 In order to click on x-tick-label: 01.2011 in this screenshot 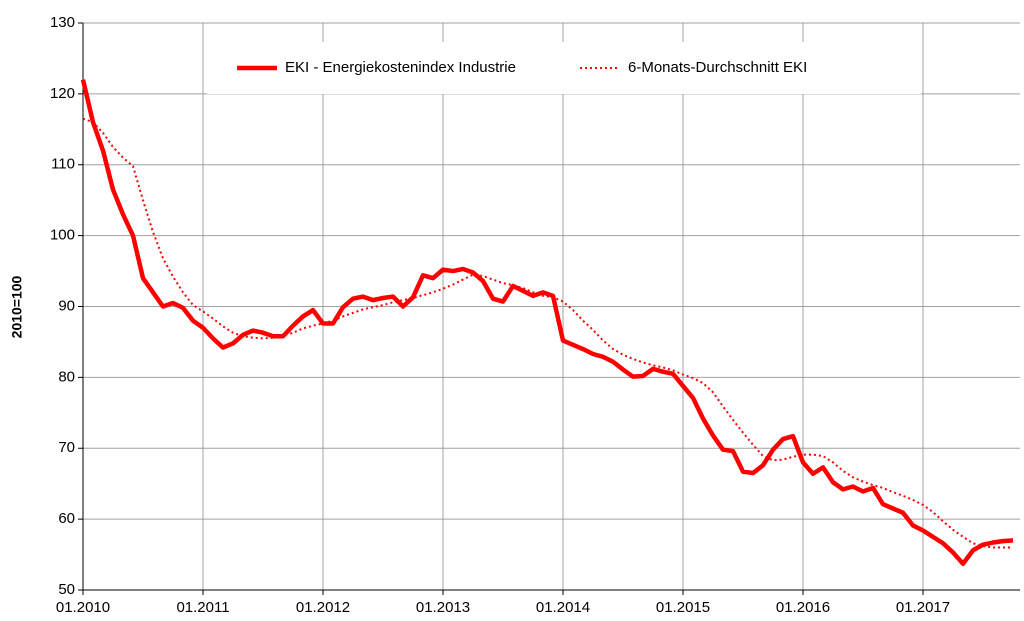, I will do `click(202, 607)`.